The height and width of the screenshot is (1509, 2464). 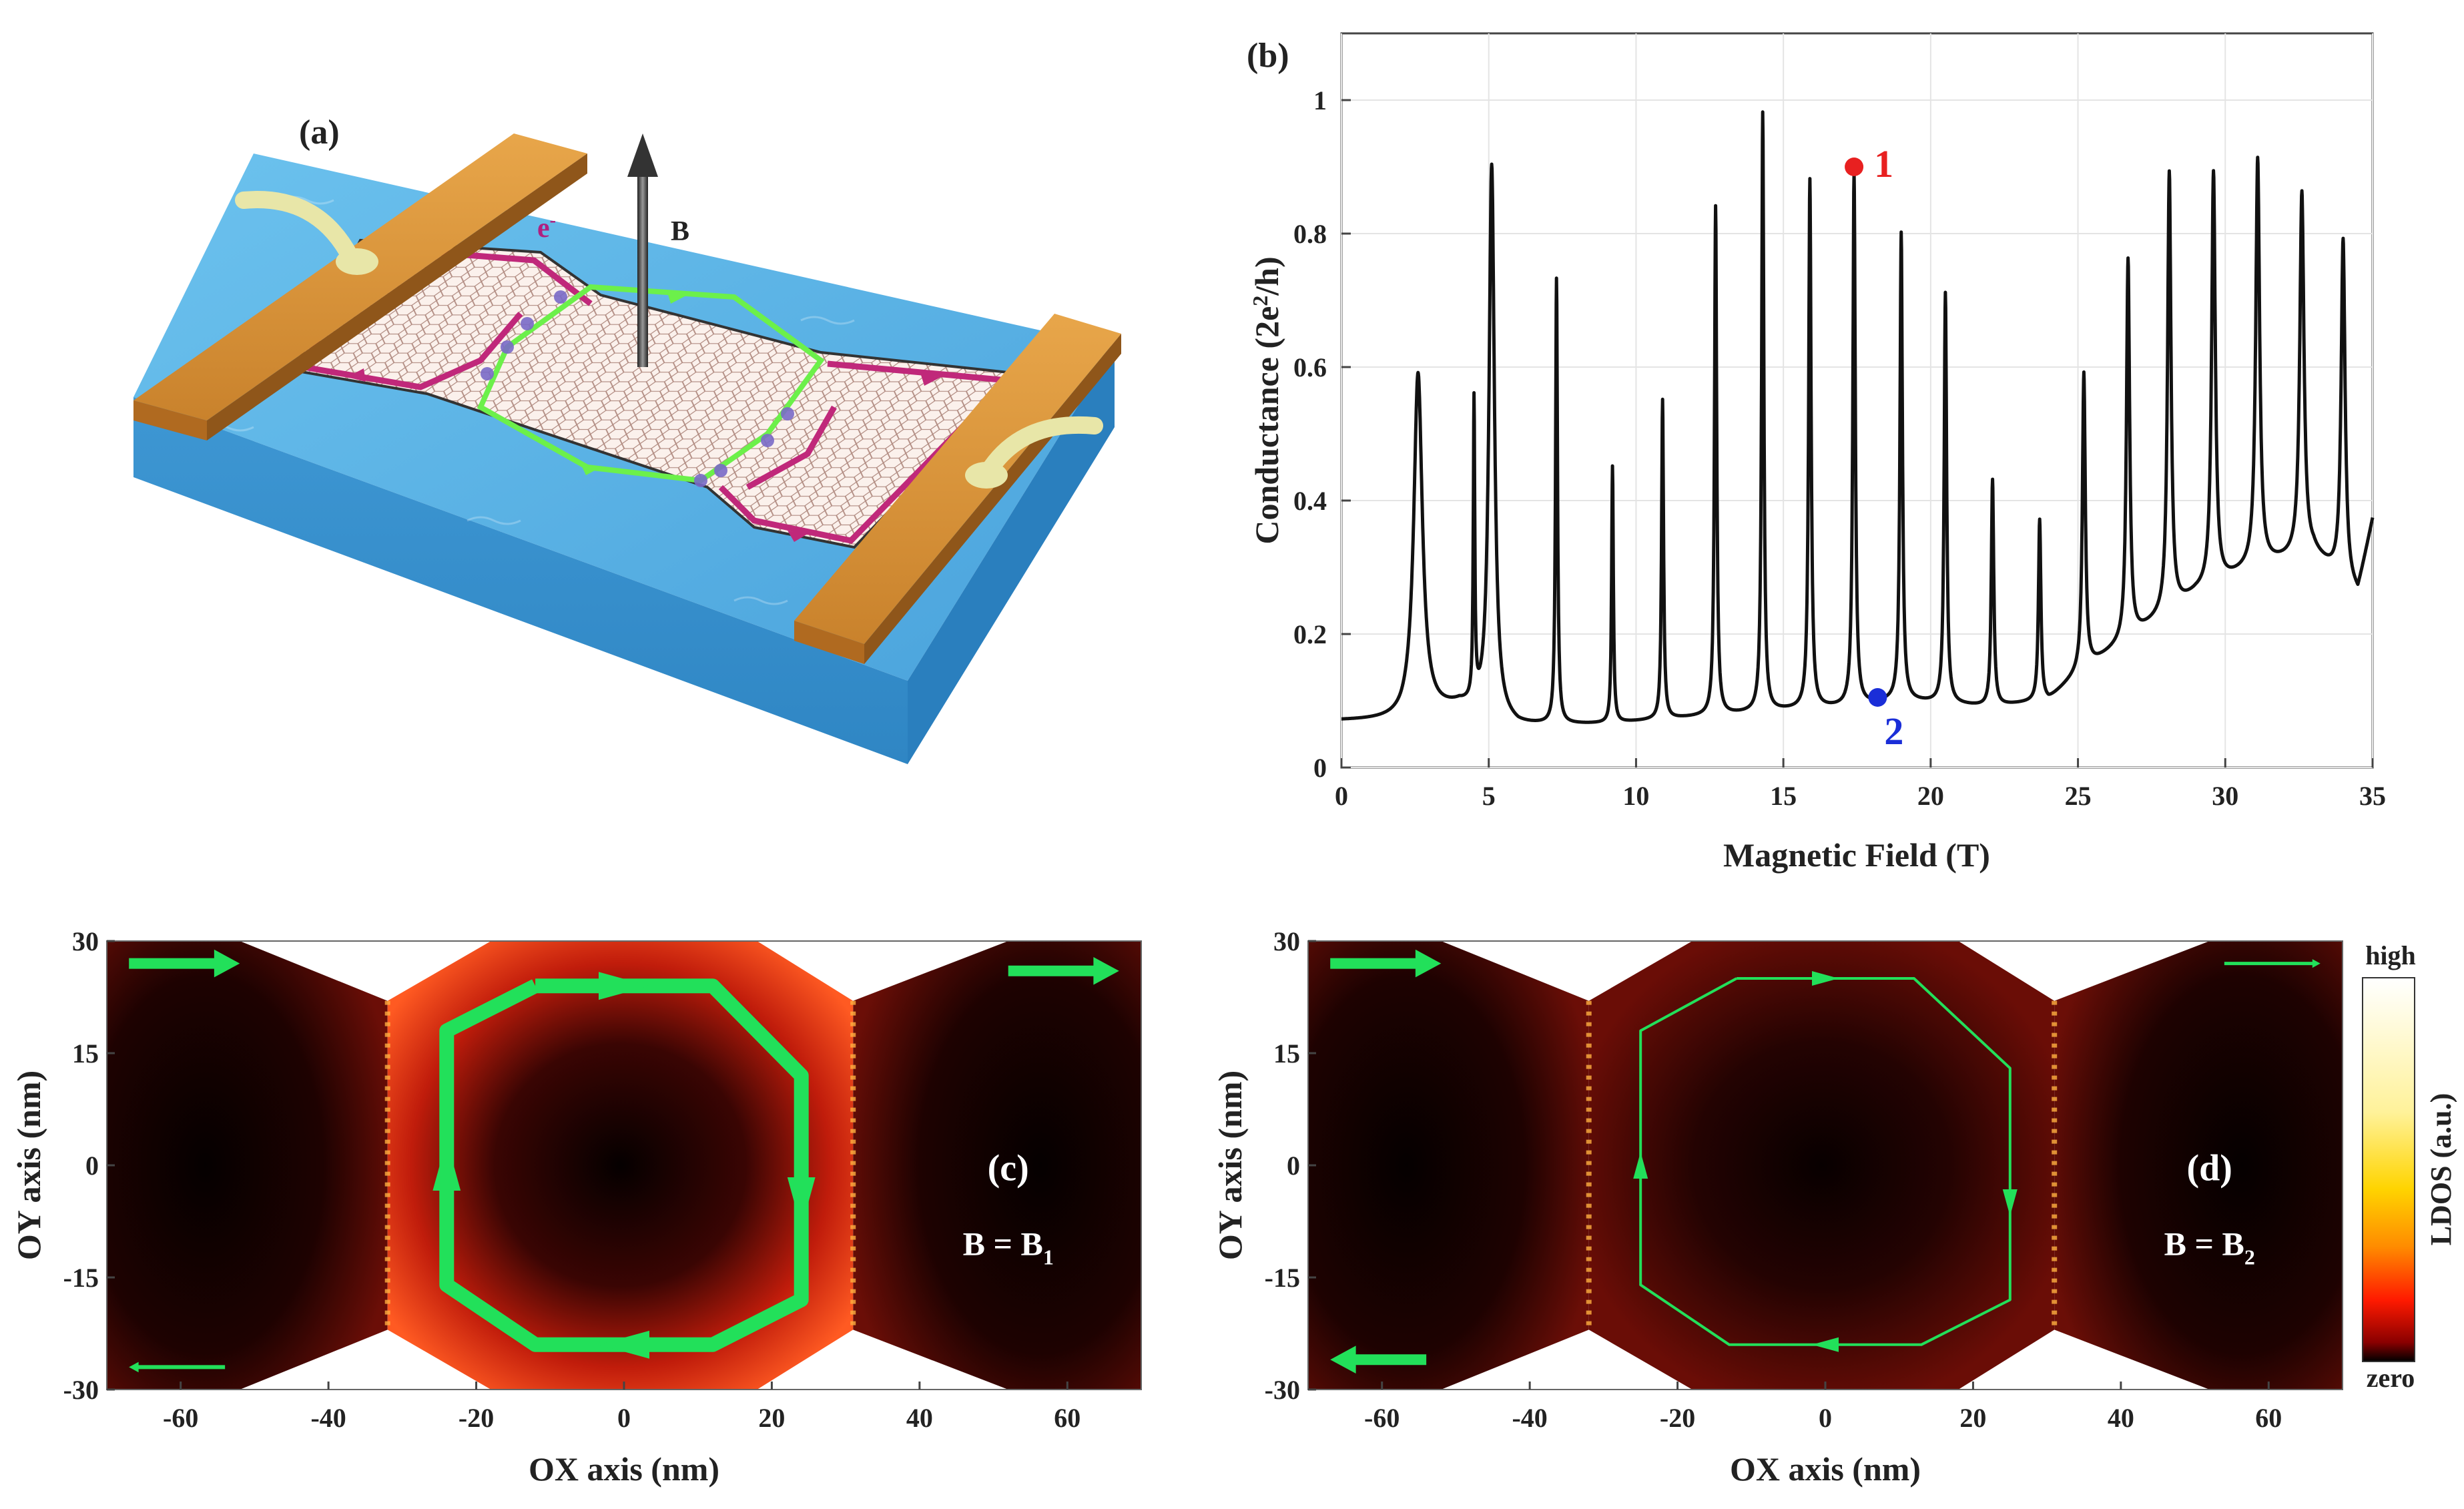 What do you see at coordinates (1008, 1168) in the screenshot?
I see `panel-c-label: (c)` at bounding box center [1008, 1168].